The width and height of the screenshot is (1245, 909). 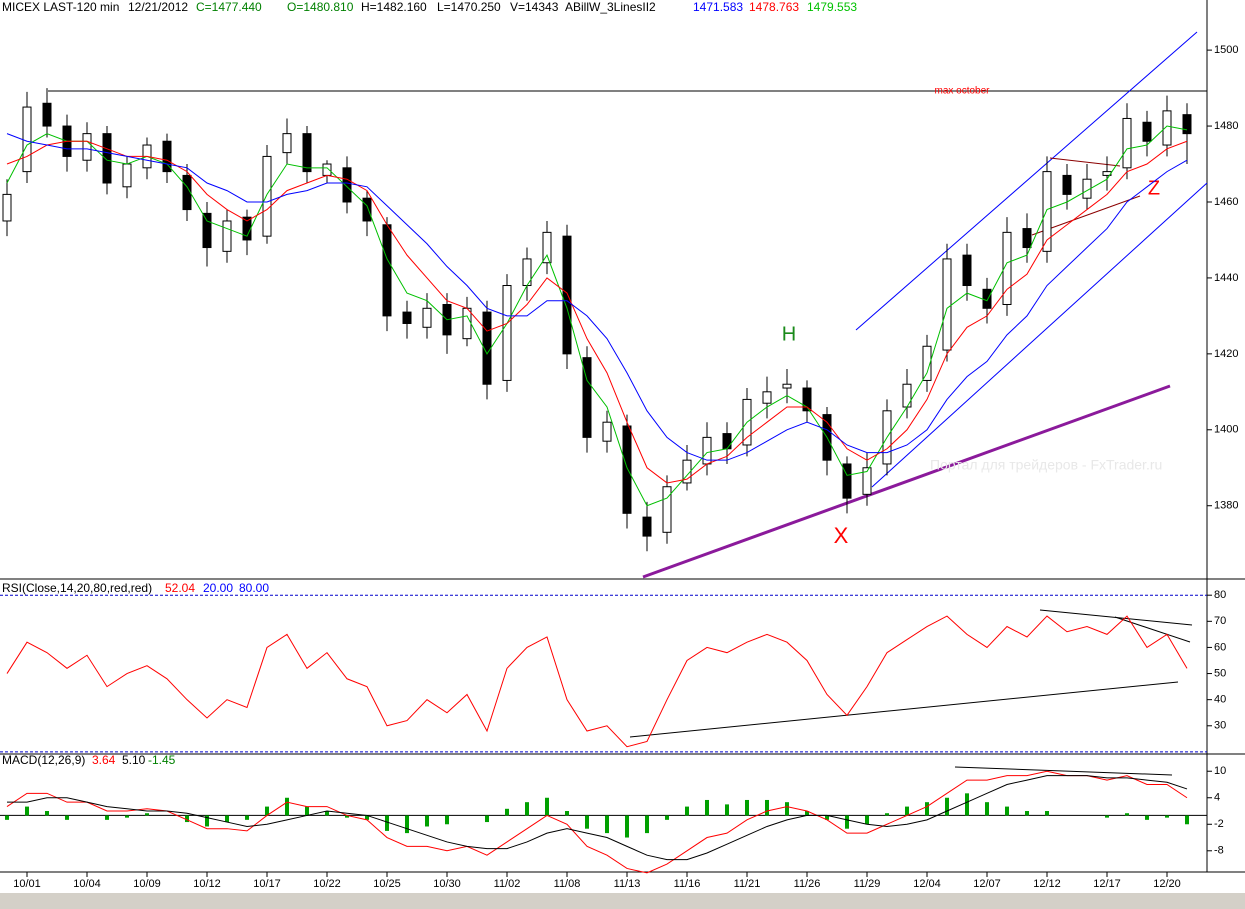 What do you see at coordinates (627, 884) in the screenshot?
I see `x-tick-label: 11/13` at bounding box center [627, 884].